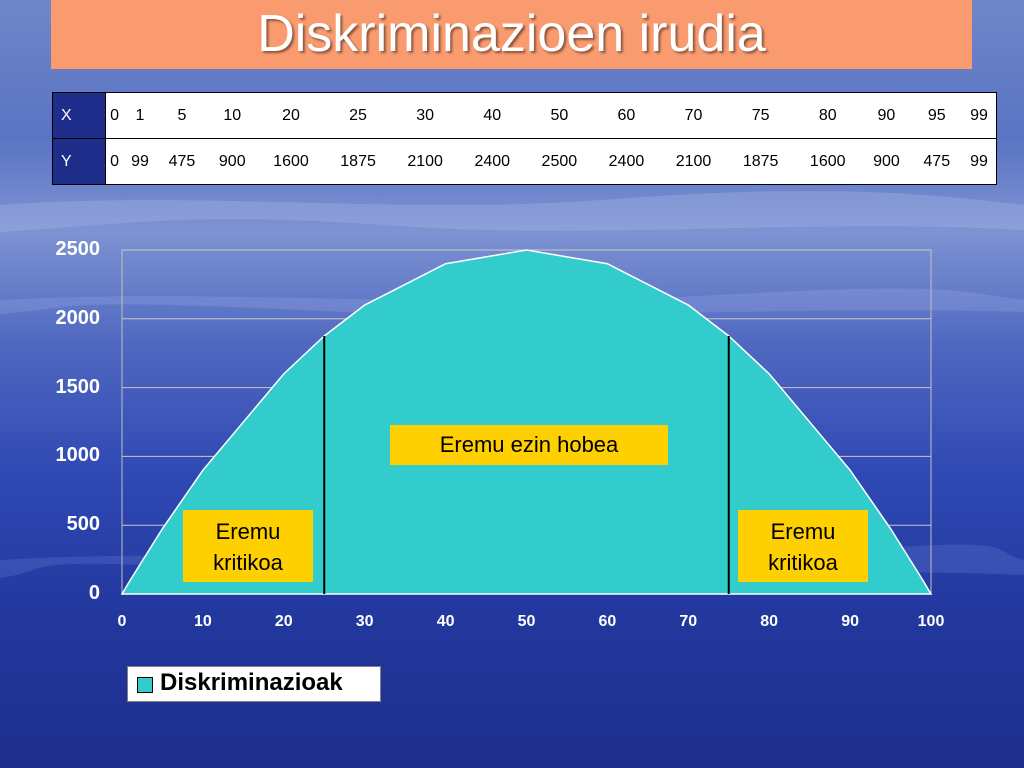 Image resolution: width=1024 pixels, height=768 pixels. Describe the element at coordinates (140, 115) in the screenshot. I see `table-cell-x: 1` at that location.